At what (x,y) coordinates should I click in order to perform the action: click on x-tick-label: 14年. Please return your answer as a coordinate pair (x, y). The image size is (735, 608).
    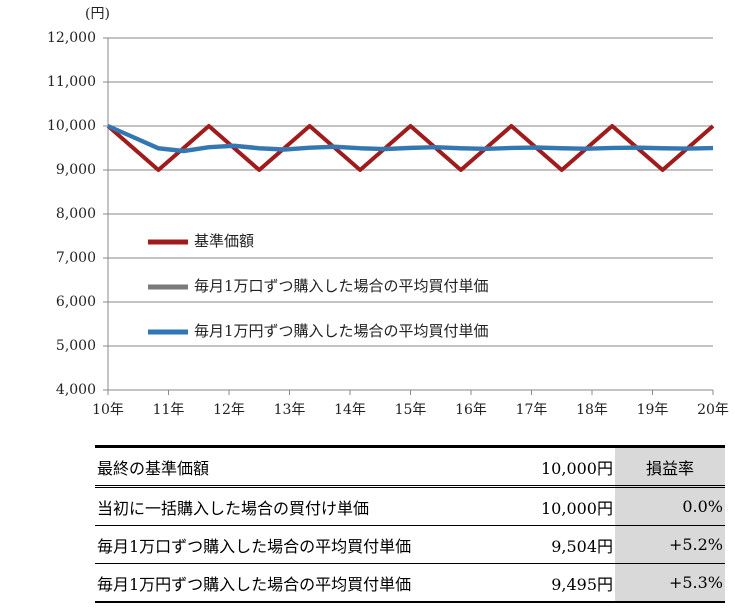
    Looking at the image, I should click on (350, 410).